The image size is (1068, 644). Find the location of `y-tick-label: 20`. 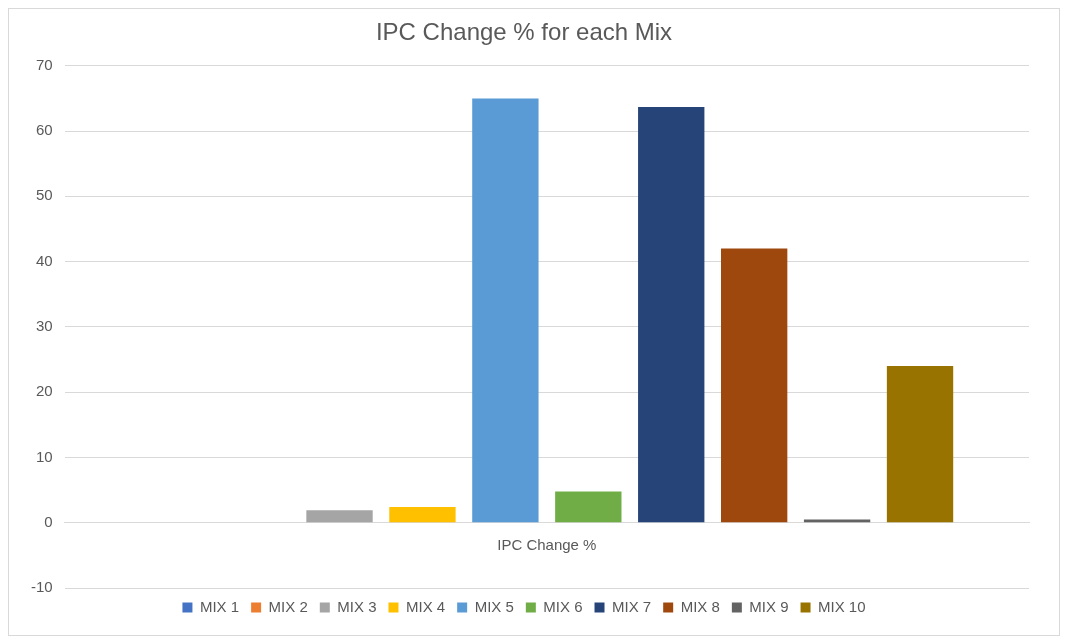

y-tick-label: 20 is located at coordinates (44, 391).